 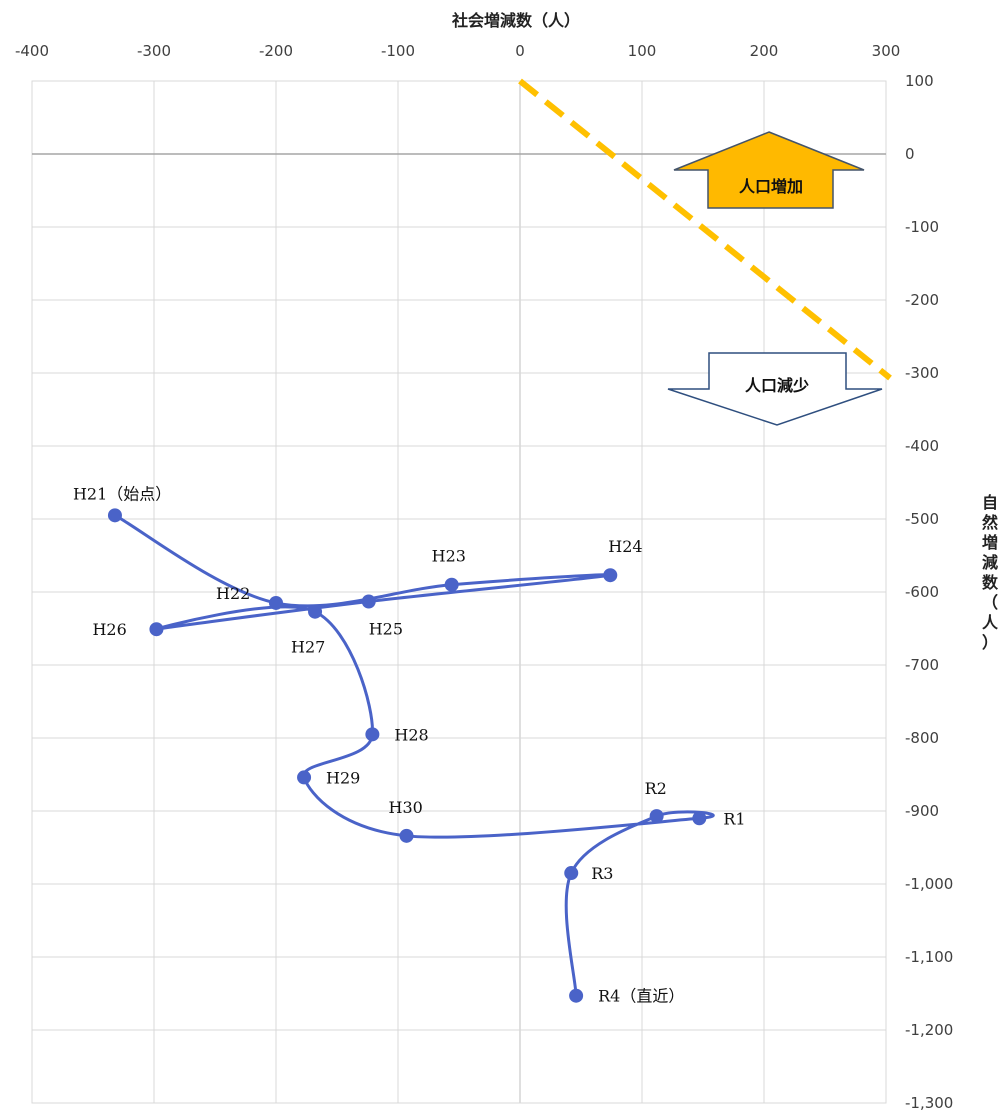 I want to click on point-label: R2, so click(x=656, y=788).